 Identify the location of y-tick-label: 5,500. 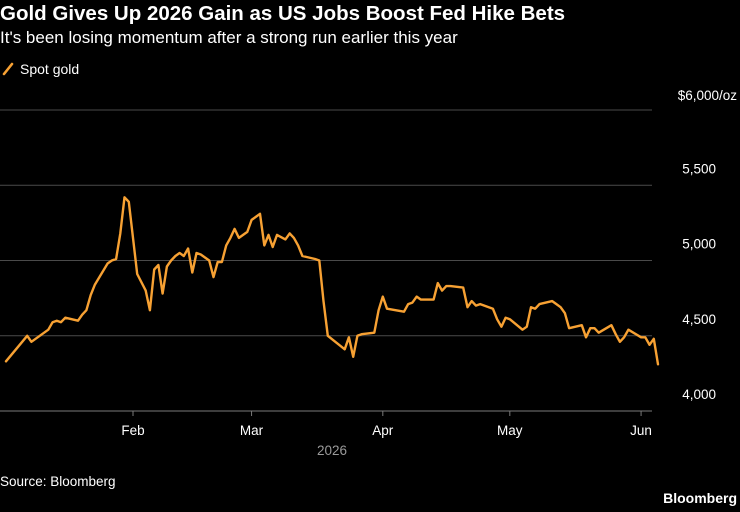
(699, 168).